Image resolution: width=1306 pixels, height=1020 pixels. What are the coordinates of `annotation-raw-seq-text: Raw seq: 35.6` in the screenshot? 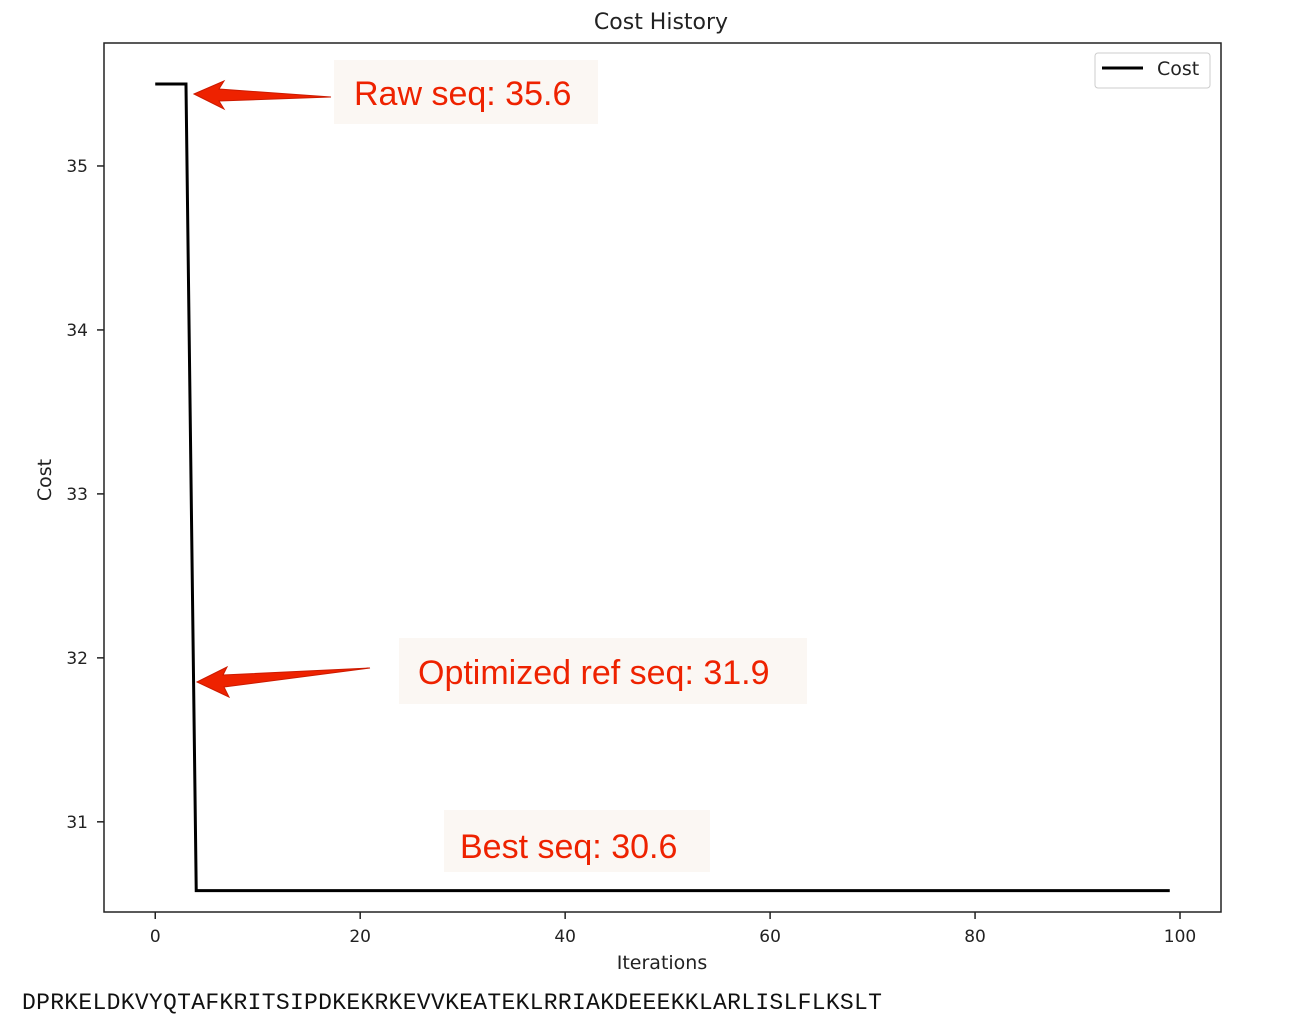 It's located at (462, 94).